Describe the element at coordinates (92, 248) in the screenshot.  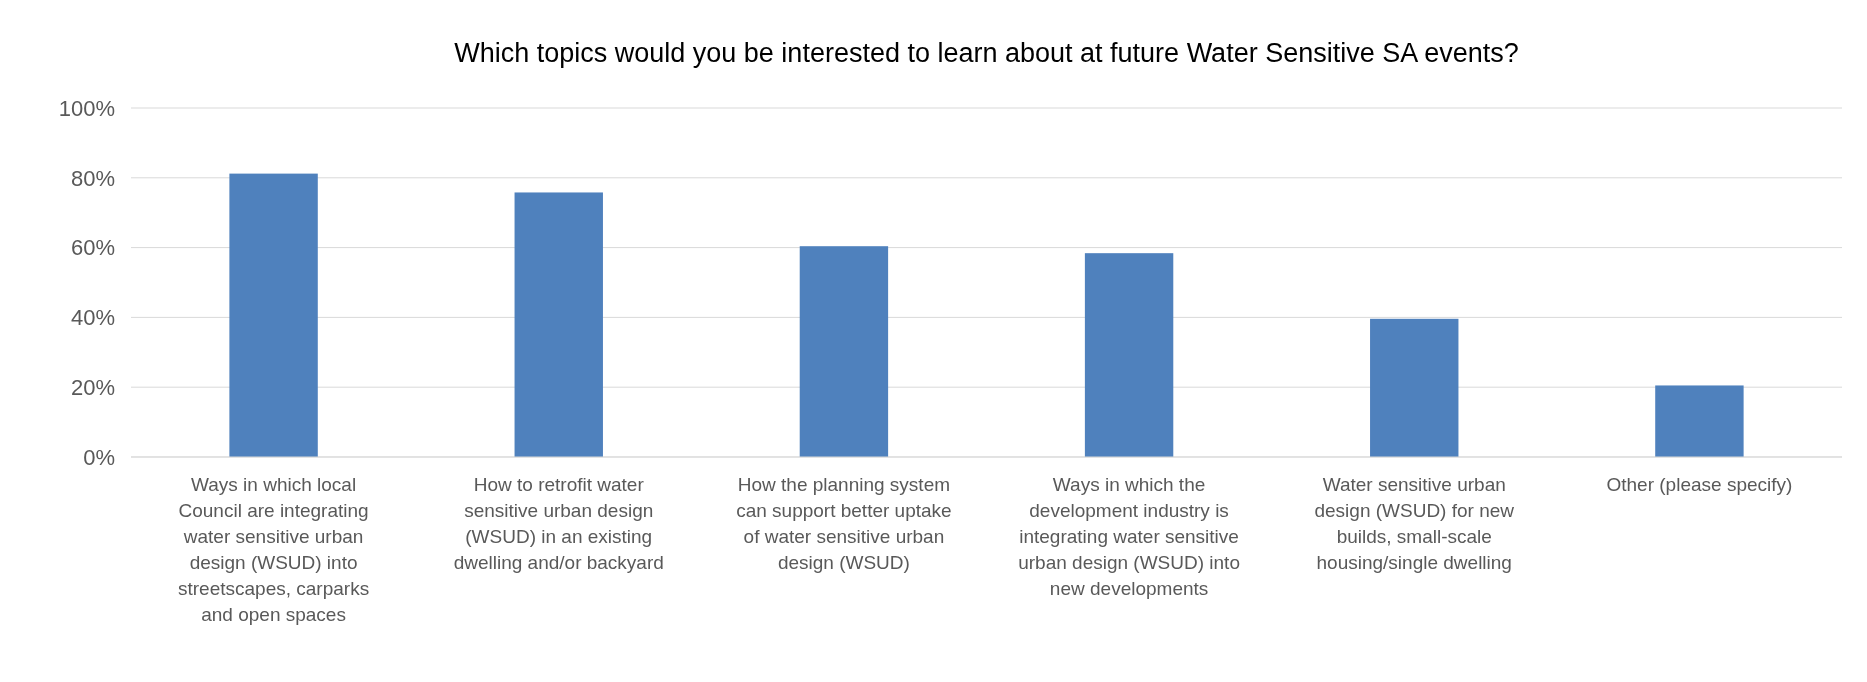
I see `y-tick-label: 60%` at that location.